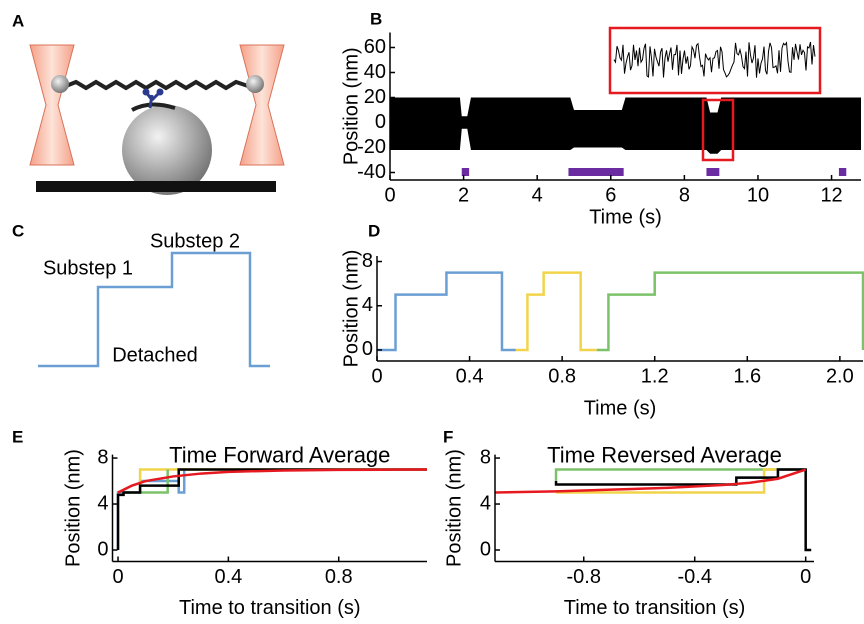  I want to click on diagram-label: Substep 2, so click(195, 241).